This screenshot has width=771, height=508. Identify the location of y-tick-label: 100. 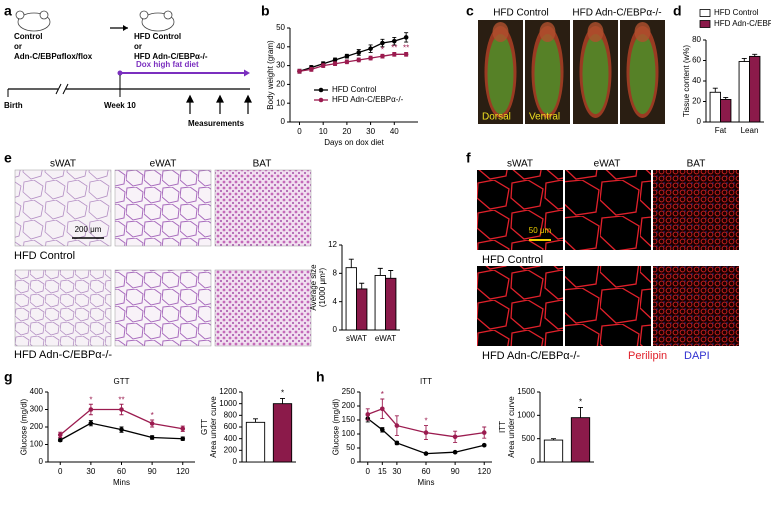
(37, 444).